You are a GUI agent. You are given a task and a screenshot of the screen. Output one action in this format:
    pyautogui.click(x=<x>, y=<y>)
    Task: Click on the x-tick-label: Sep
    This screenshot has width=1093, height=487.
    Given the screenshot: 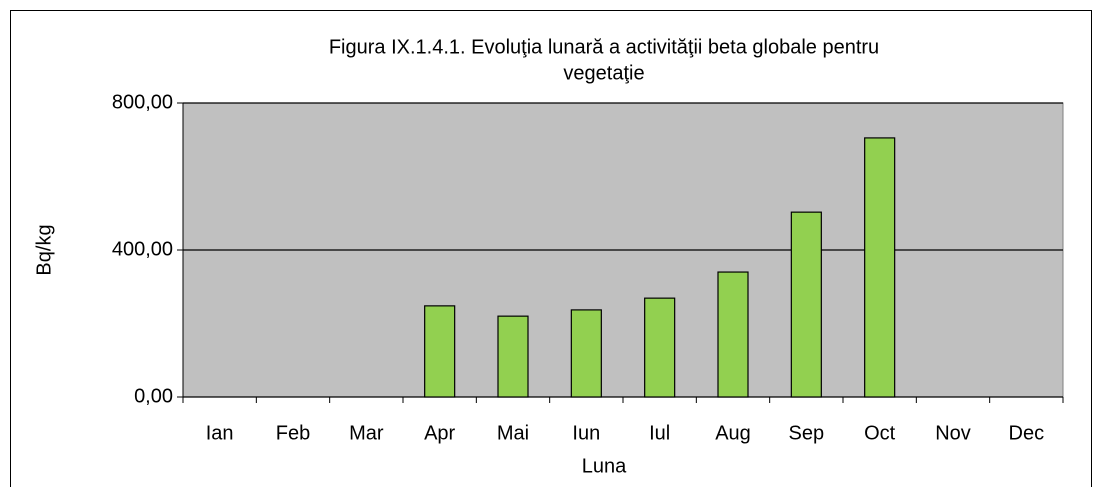 What is the action you would take?
    pyautogui.click(x=807, y=433)
    